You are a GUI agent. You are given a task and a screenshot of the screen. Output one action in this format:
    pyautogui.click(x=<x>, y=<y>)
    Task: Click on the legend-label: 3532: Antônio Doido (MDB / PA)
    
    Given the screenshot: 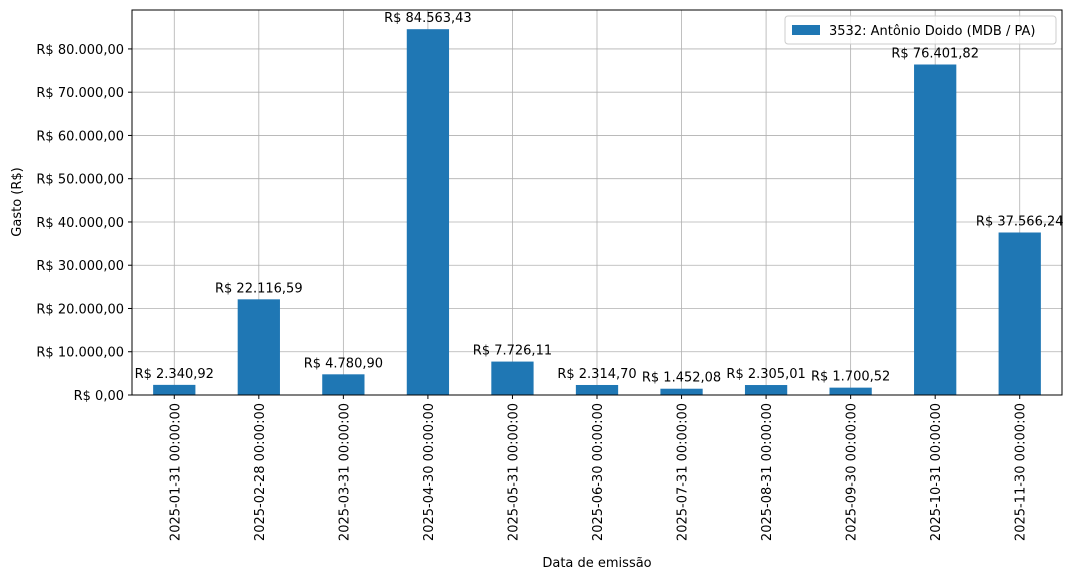 What is the action you would take?
    pyautogui.click(x=932, y=31)
    